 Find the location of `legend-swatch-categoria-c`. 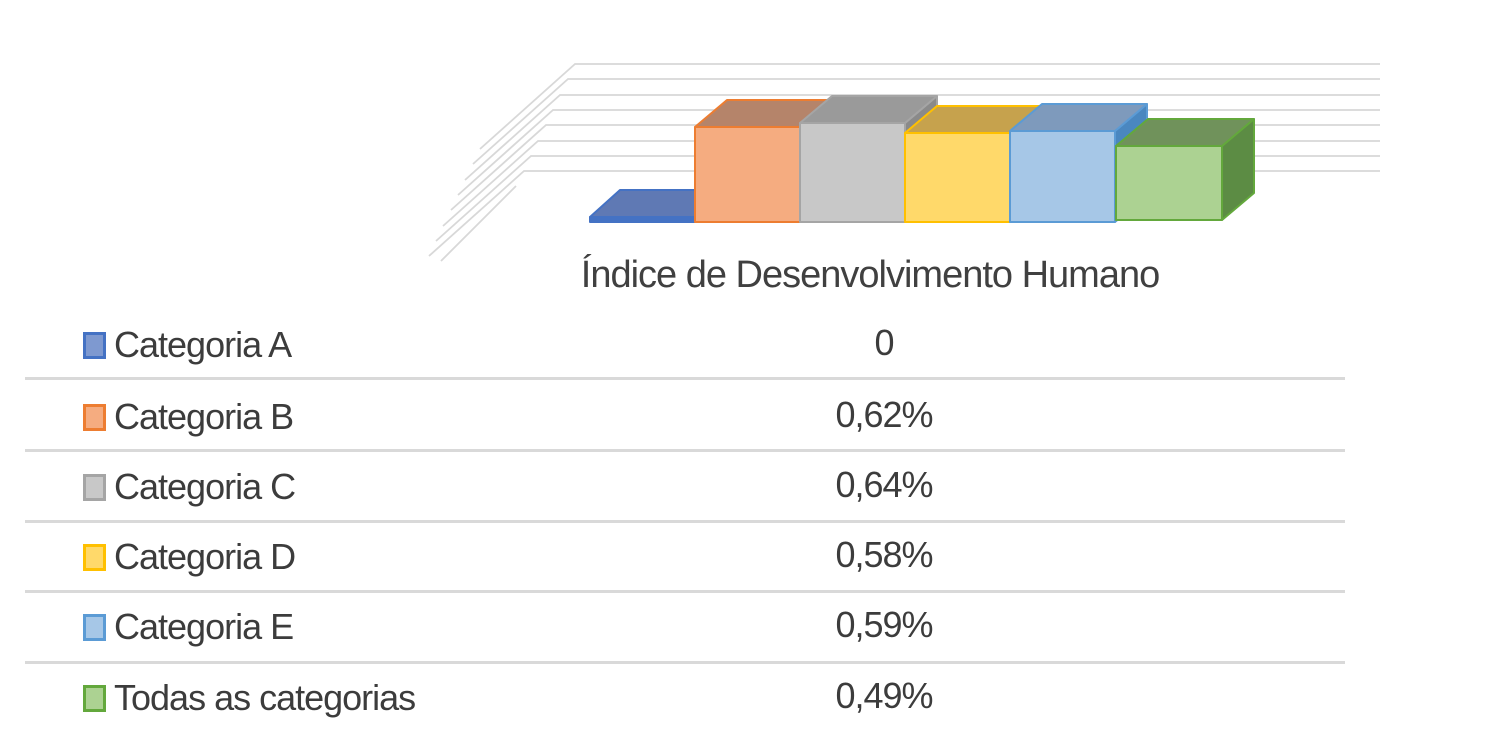

legend-swatch-categoria-c is located at coordinates (94, 487).